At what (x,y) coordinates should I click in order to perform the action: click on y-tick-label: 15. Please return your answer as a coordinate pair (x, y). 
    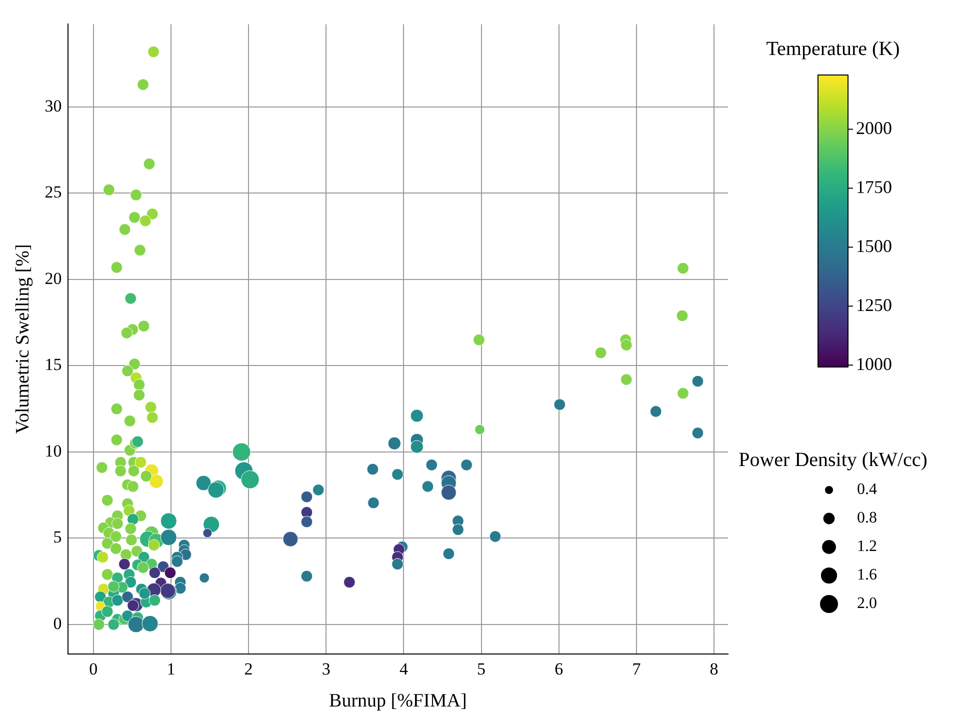
    Looking at the image, I should click on (53, 364).